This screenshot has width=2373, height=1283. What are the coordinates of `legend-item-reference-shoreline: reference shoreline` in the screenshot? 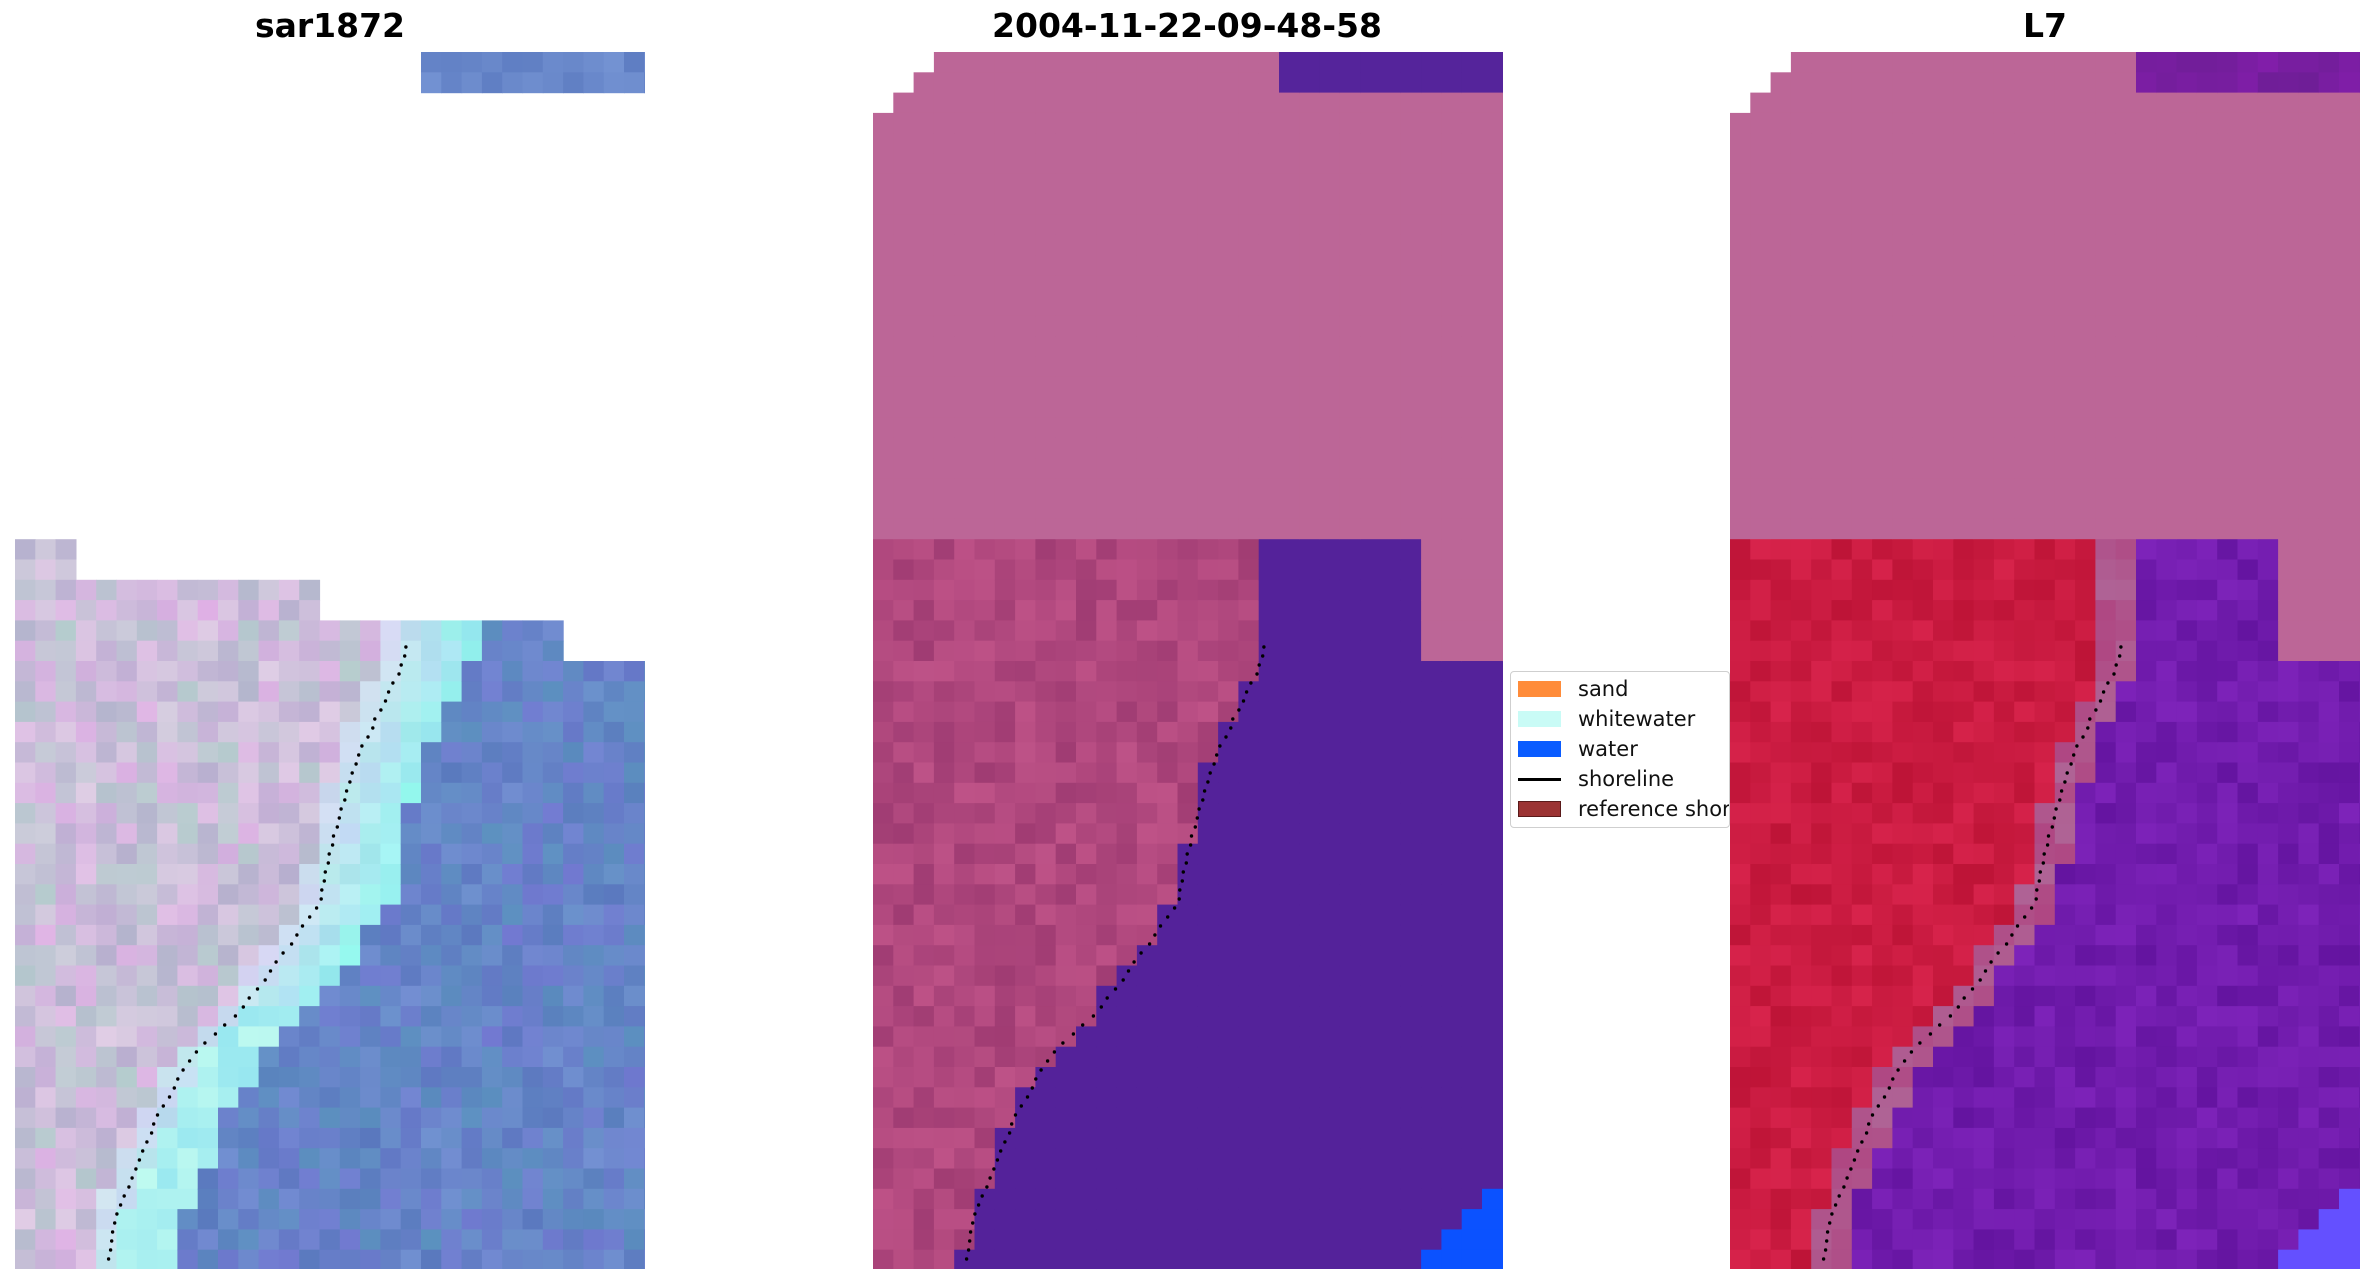 It's located at (1620, 809).